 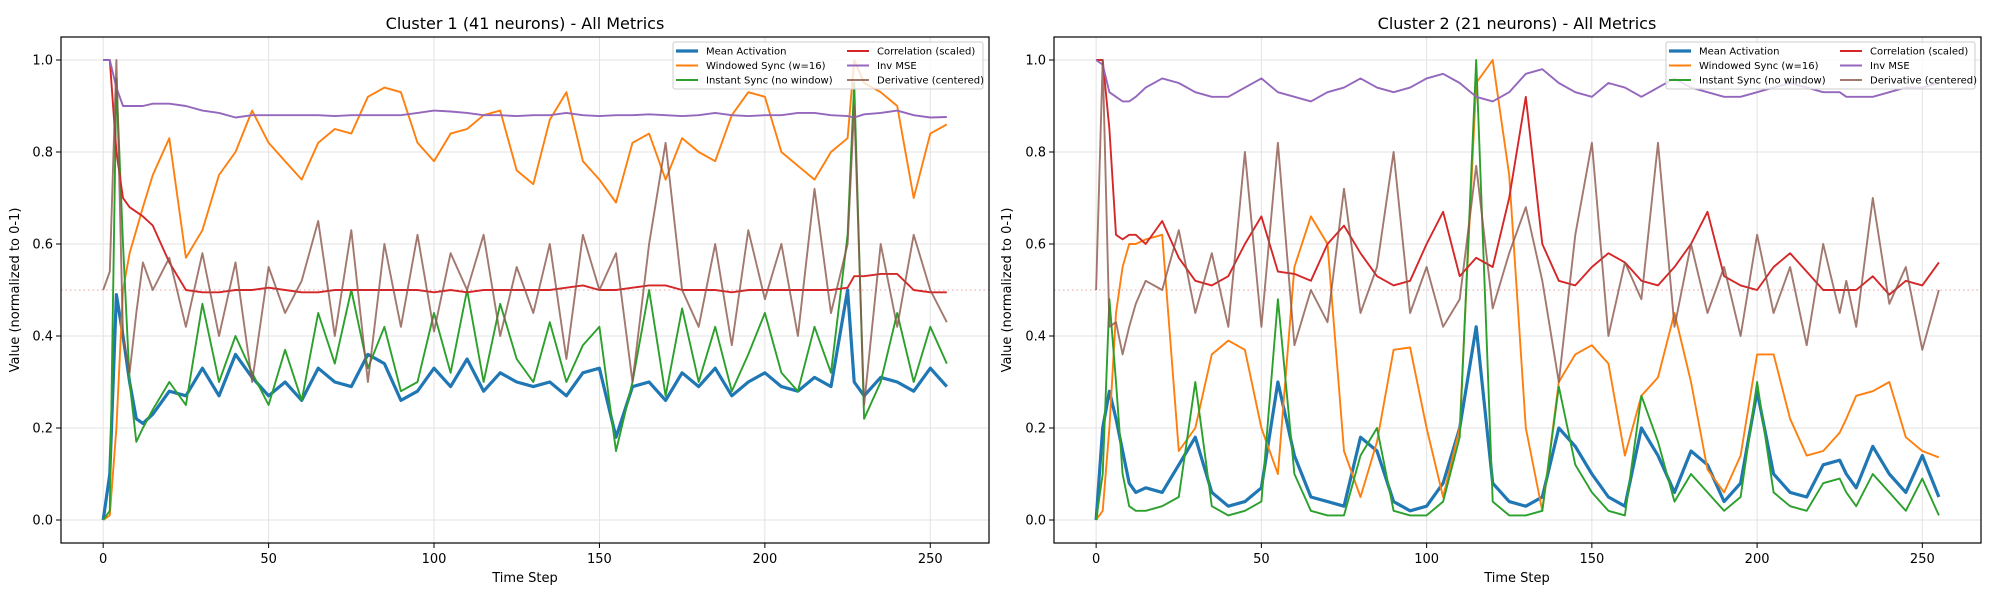 What do you see at coordinates (1517, 23) in the screenshot?
I see `chart-title: Cluster 2 (21 neurons) - All Metrics` at bounding box center [1517, 23].